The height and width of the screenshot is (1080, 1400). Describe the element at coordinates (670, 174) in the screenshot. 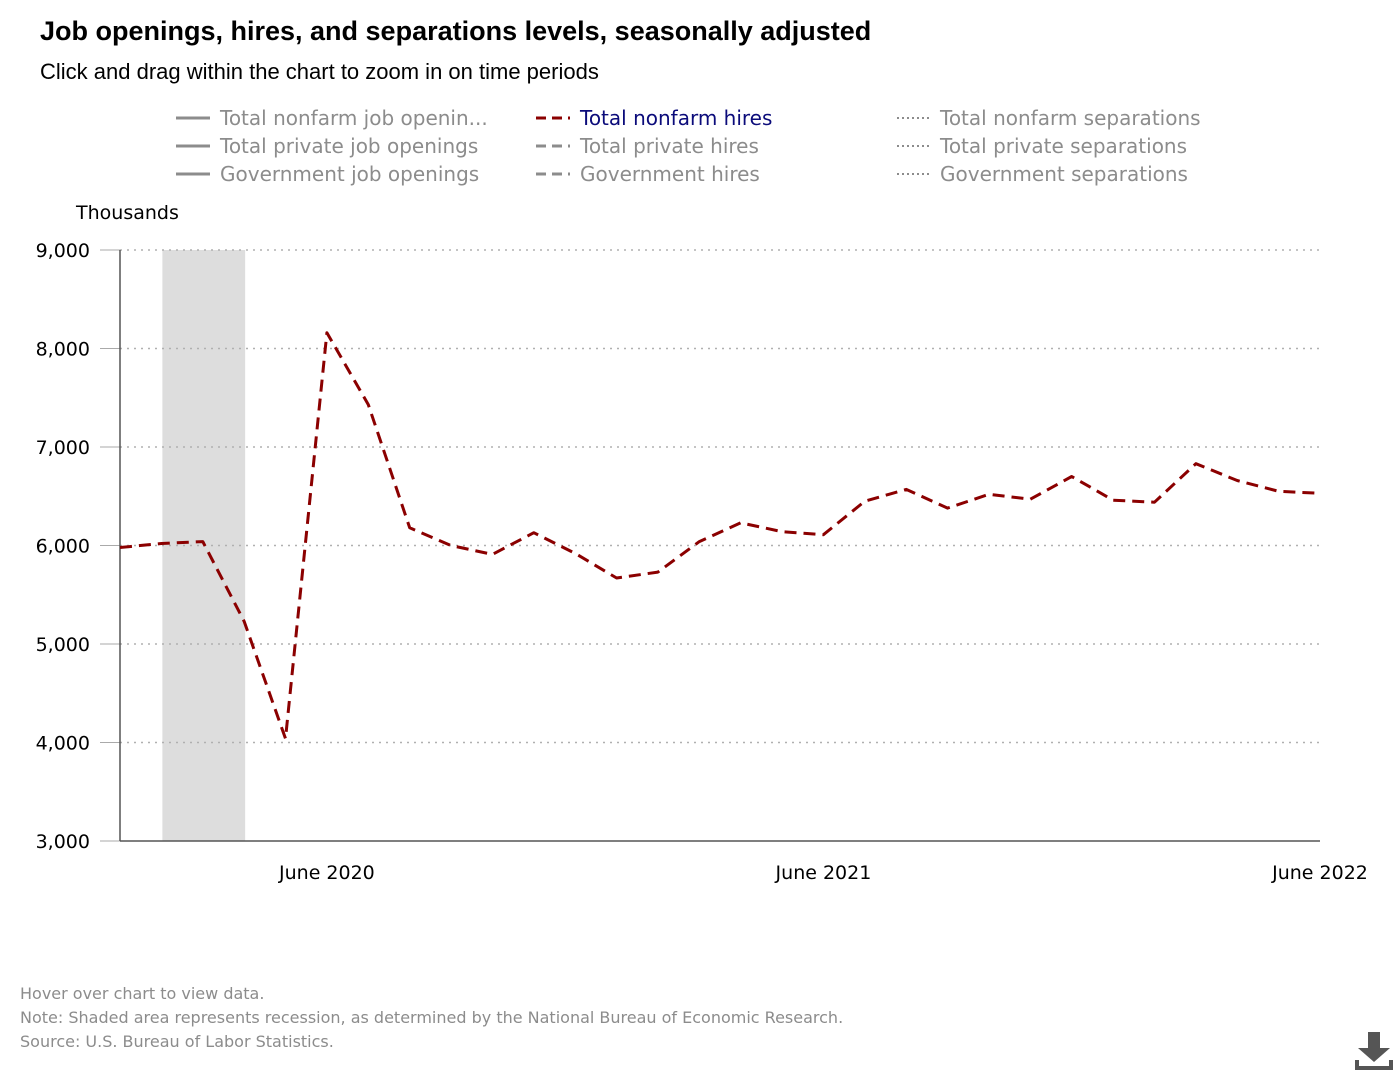

I see `legend-label: Government hires` at that location.